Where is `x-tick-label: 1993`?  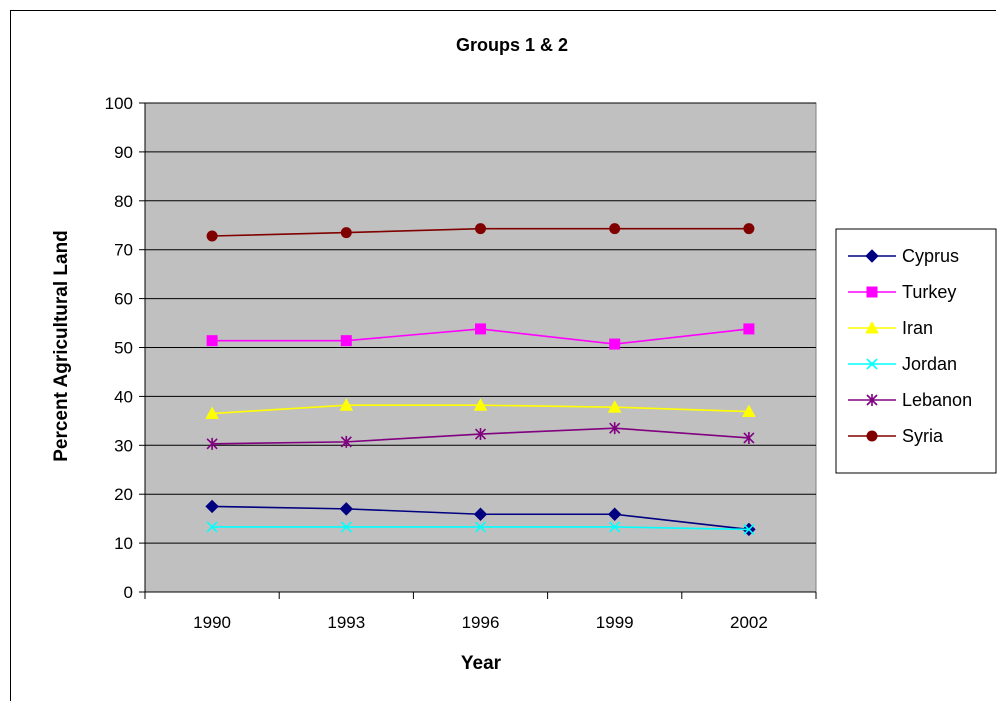 x-tick-label: 1993 is located at coordinates (346, 622).